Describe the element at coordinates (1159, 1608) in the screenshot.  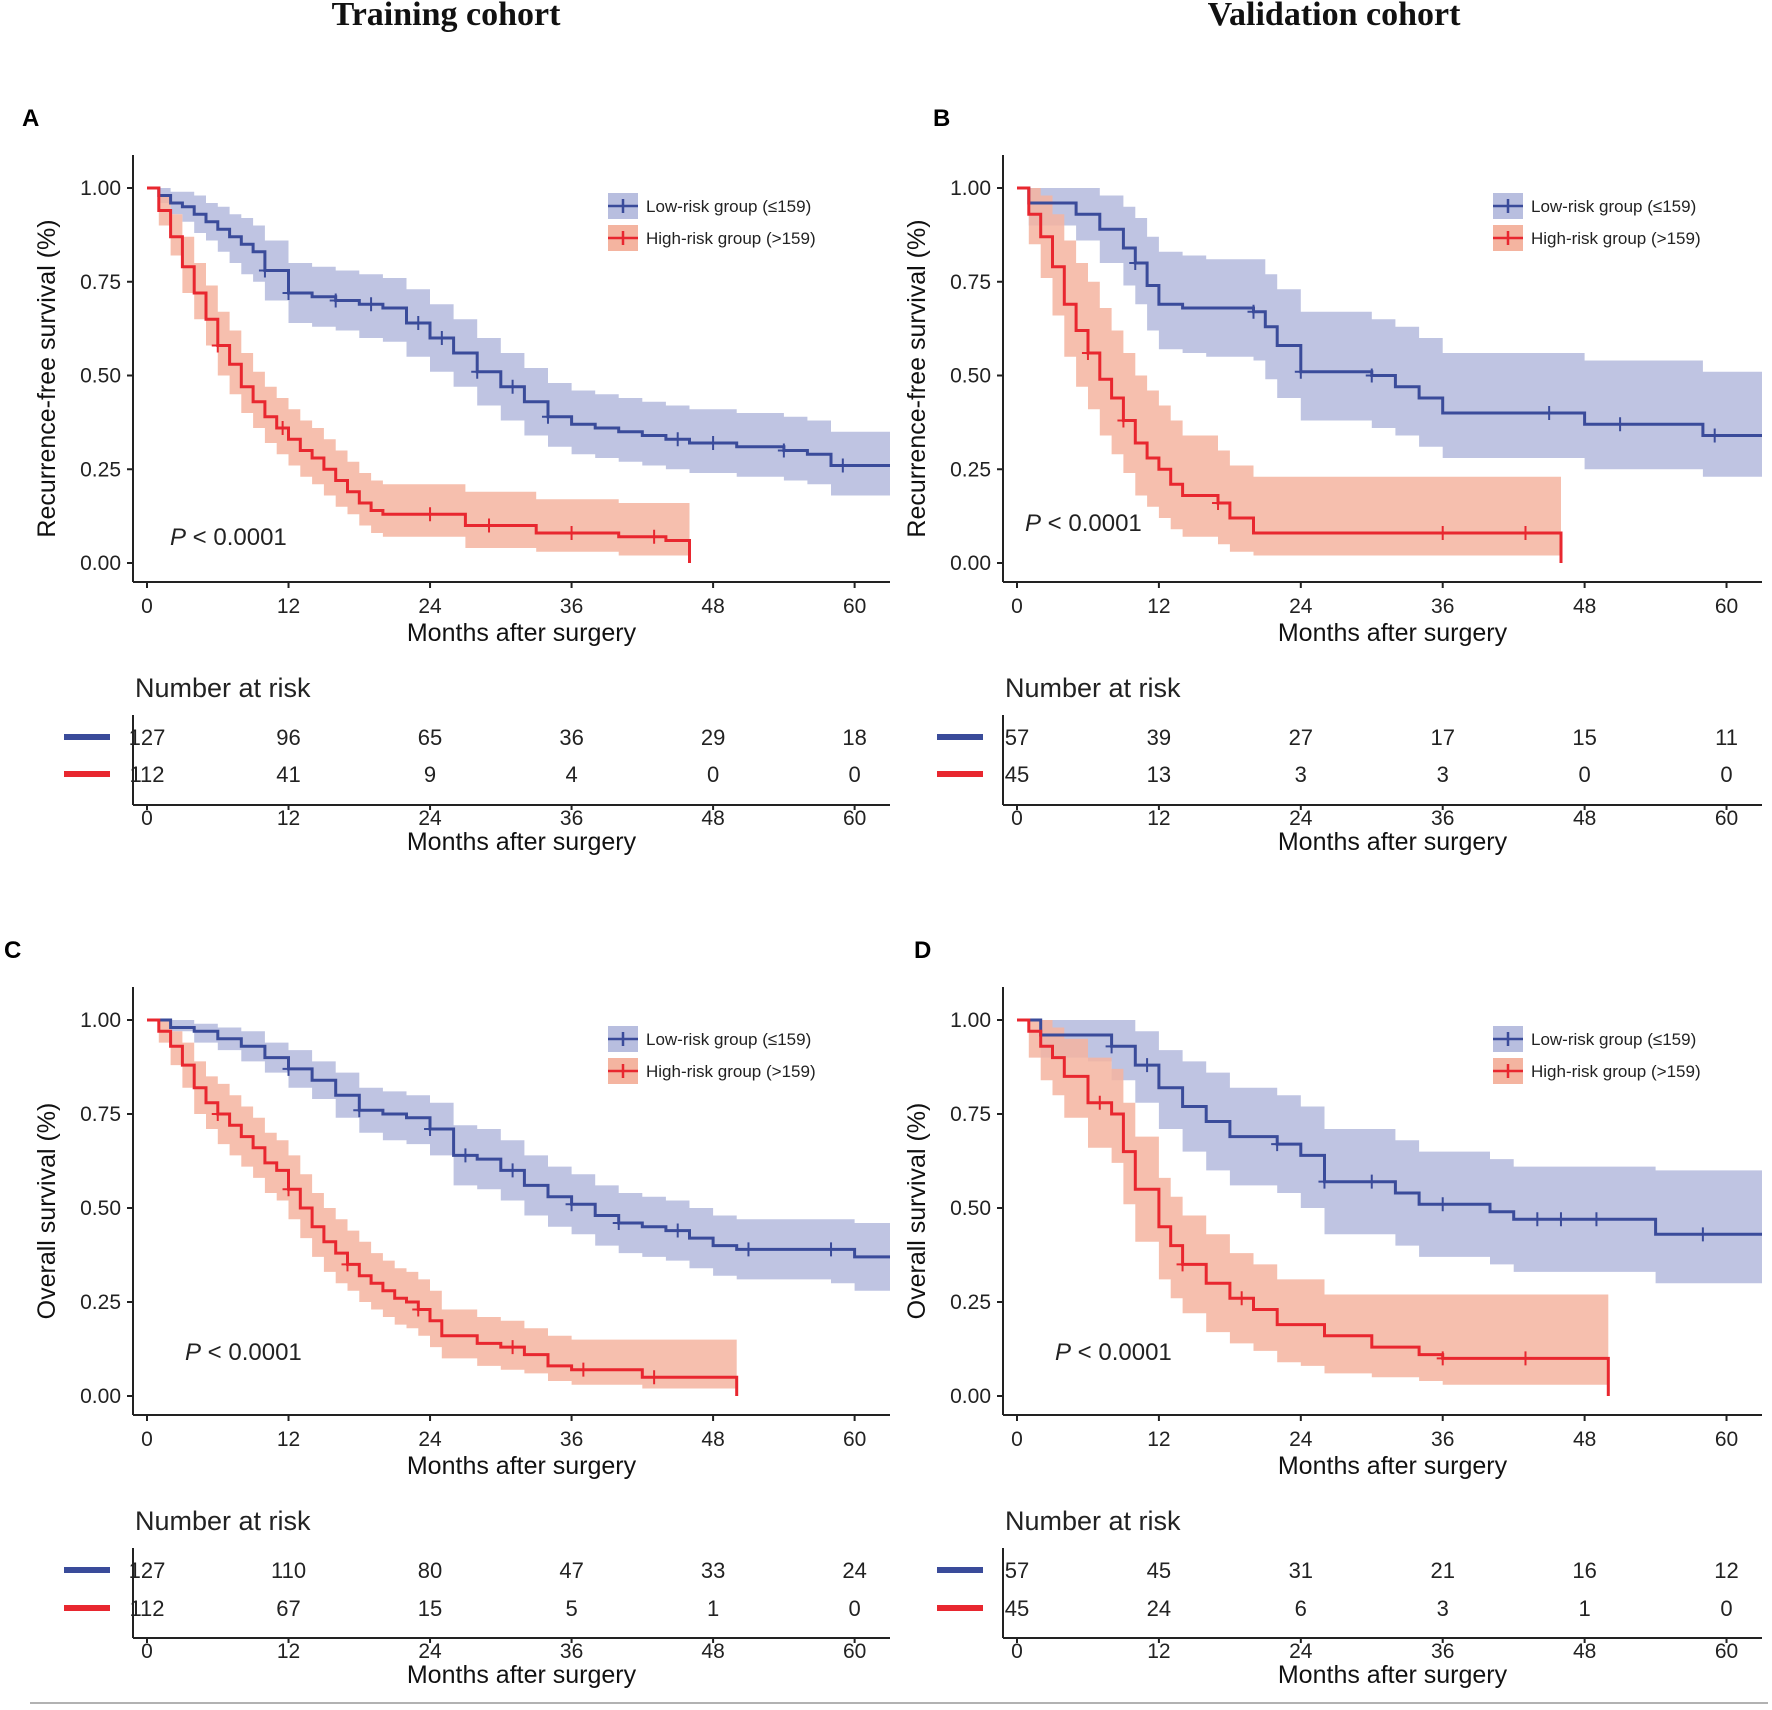
I see `risk-count-high: 24` at that location.